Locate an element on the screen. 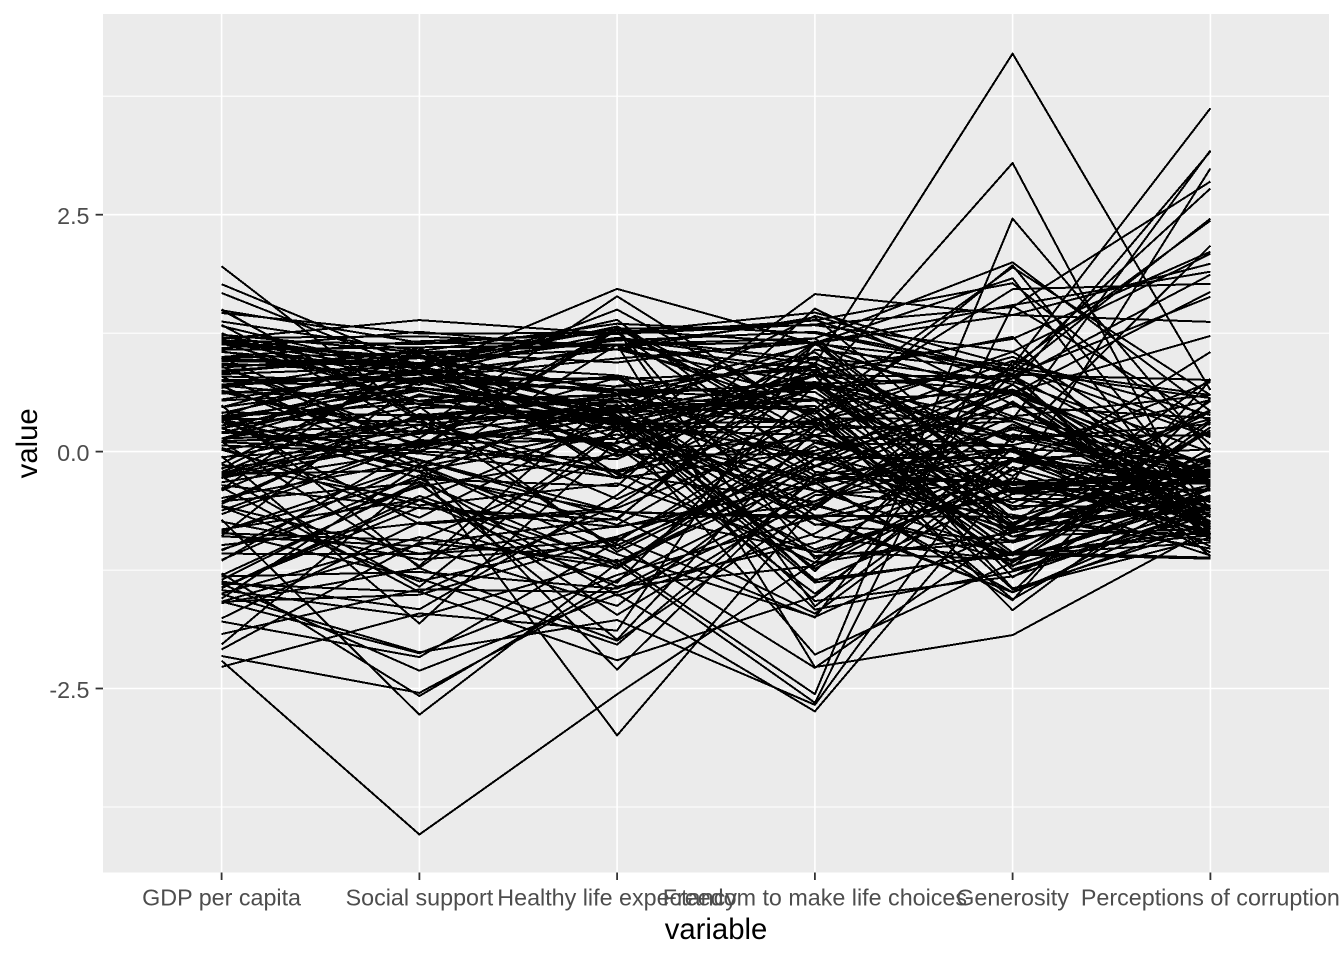  svg-text: Perceptions of corruption is located at coordinates (1210, 898).